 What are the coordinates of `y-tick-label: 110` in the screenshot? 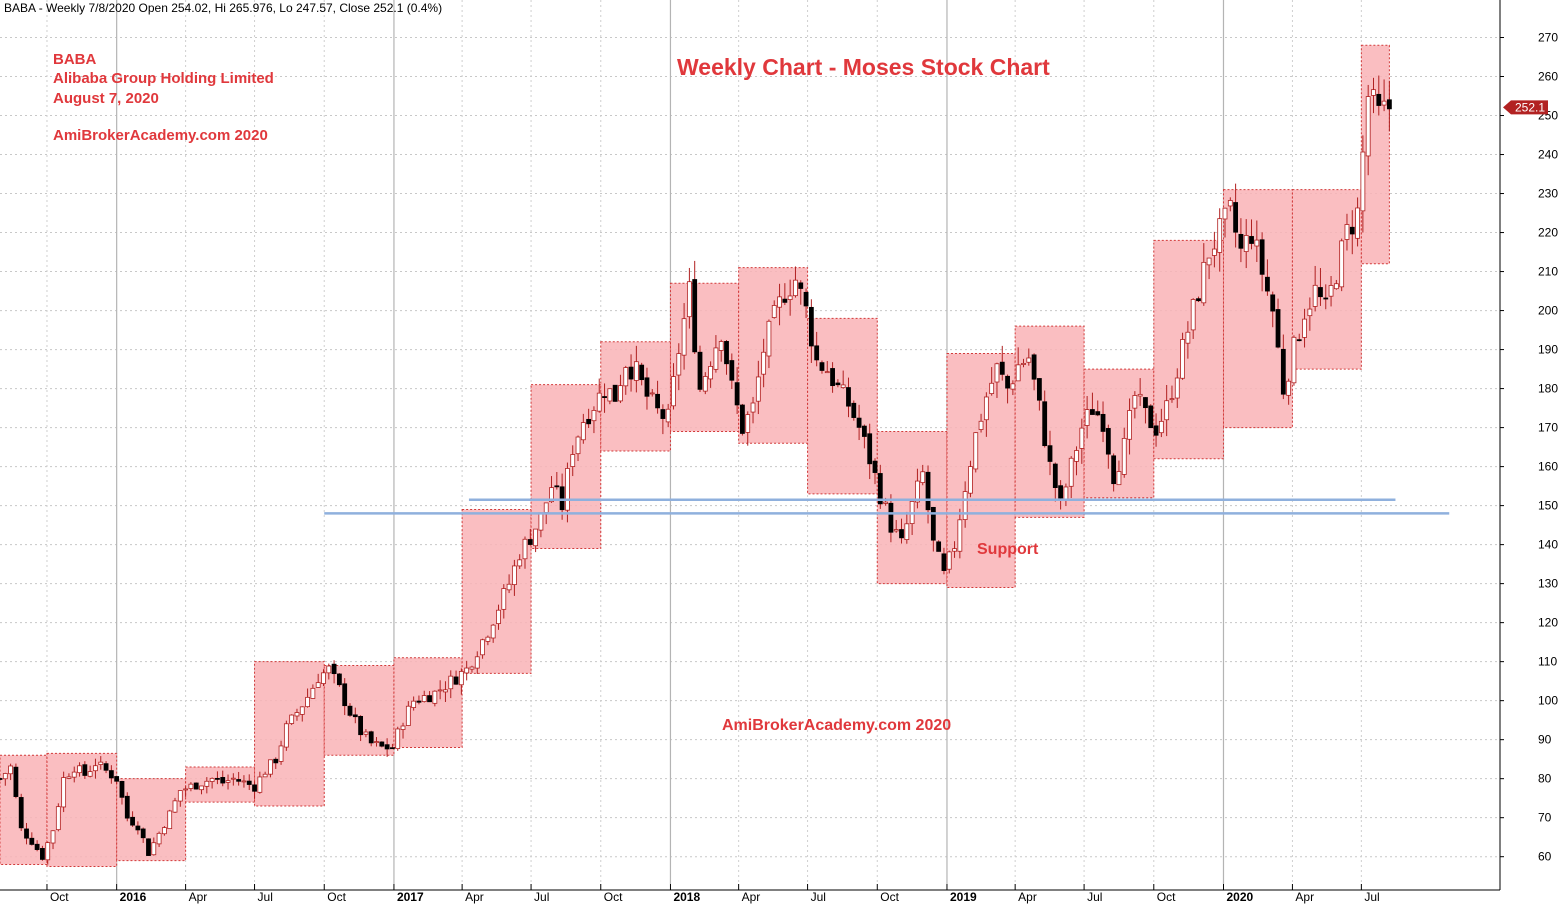 It's located at (1547, 662).